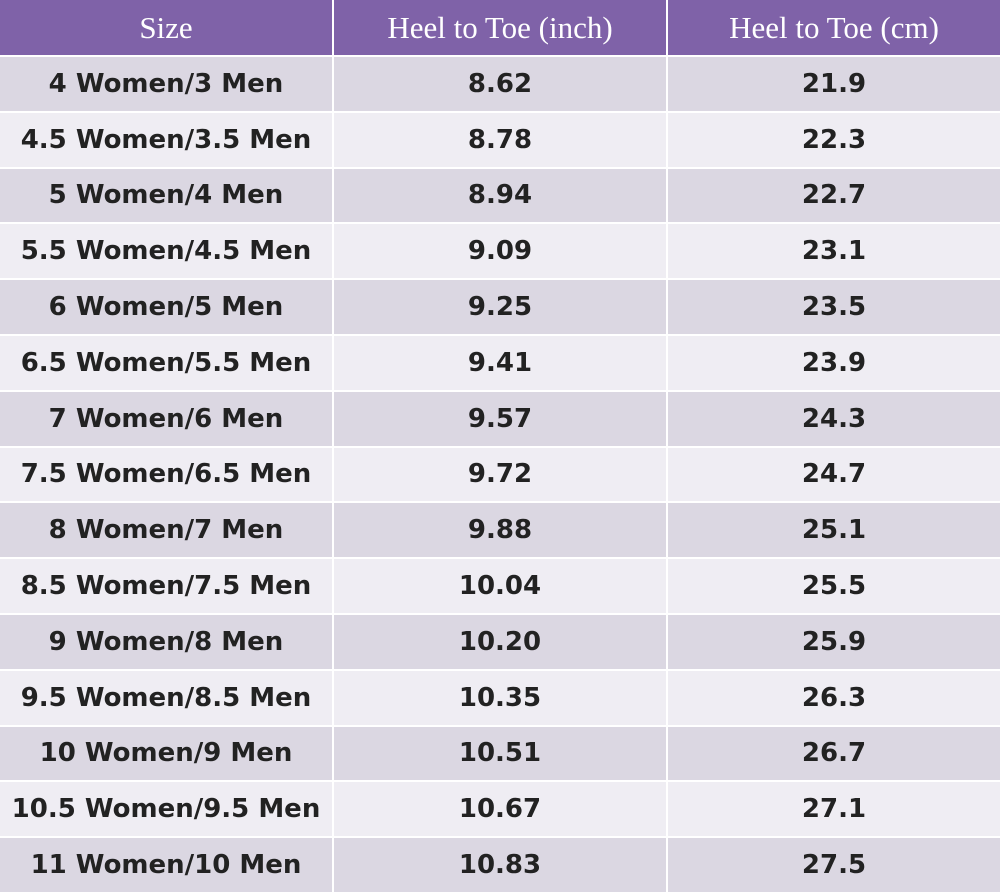  What do you see at coordinates (166, 586) in the screenshot?
I see `size-cell: 8.5 Women/7.5 Men` at bounding box center [166, 586].